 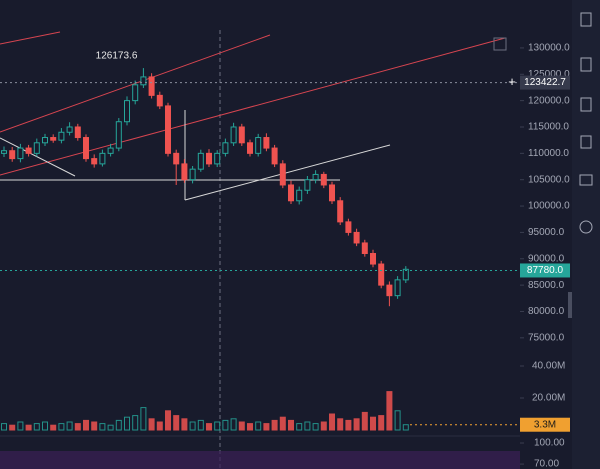 I want to click on oscillator-tick-label: 100.00, so click(x=549, y=443).